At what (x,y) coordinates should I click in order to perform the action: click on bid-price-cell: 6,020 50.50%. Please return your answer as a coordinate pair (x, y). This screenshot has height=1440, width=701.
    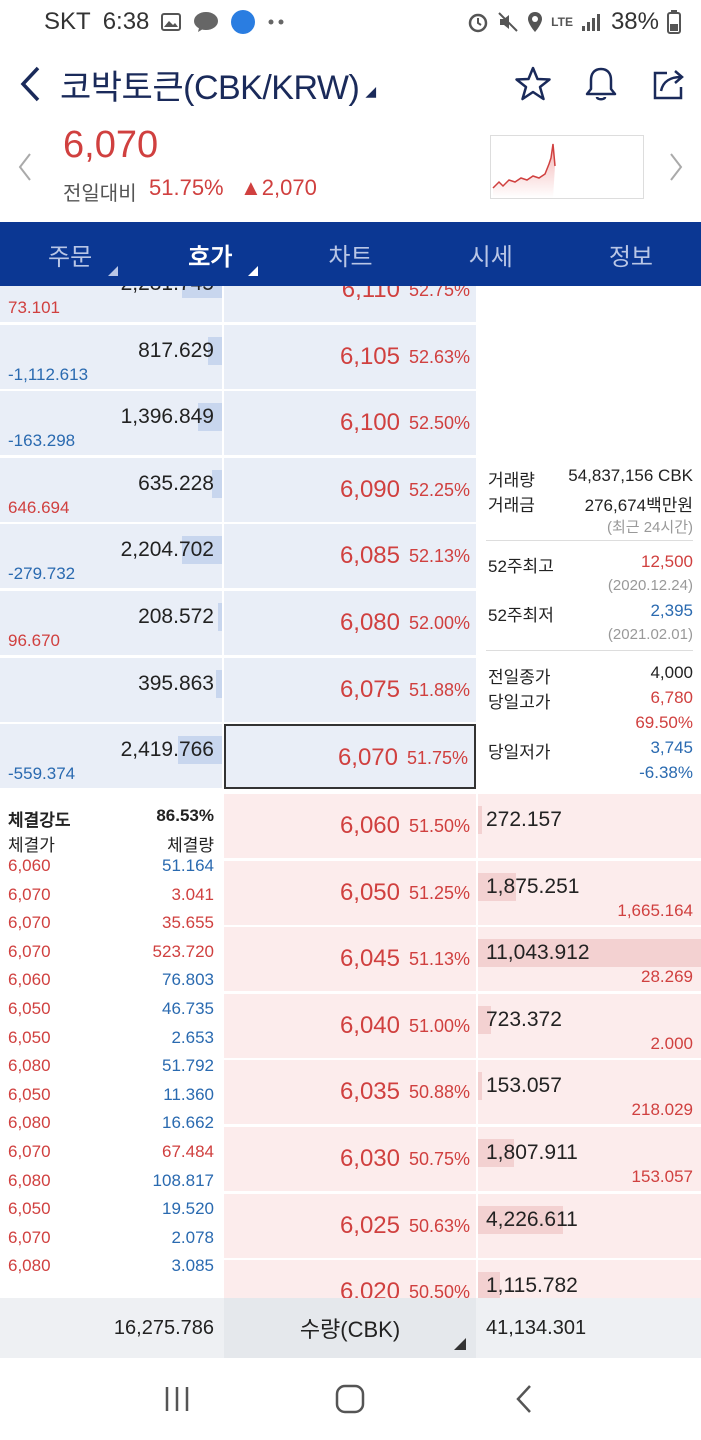
    Looking at the image, I should click on (350, 1279).